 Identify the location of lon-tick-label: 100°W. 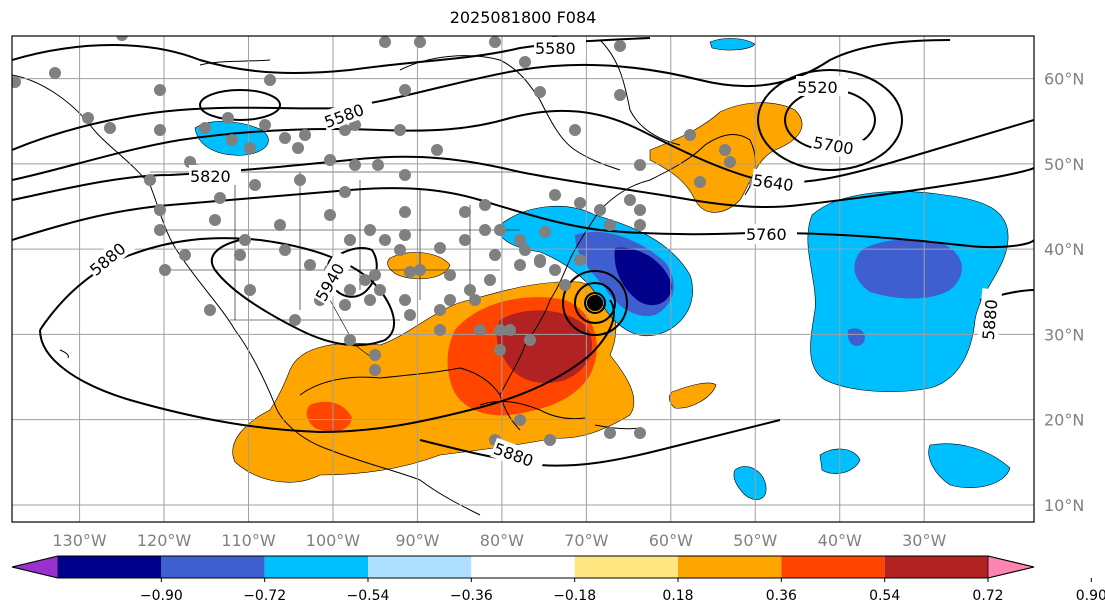
(333, 540).